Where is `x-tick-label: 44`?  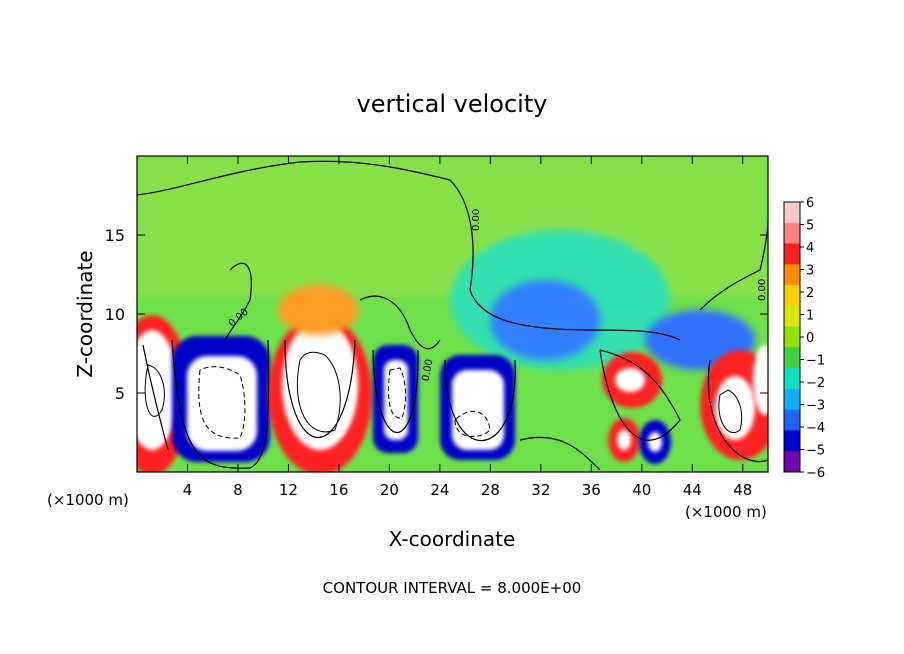
x-tick-label: 44 is located at coordinates (692, 490).